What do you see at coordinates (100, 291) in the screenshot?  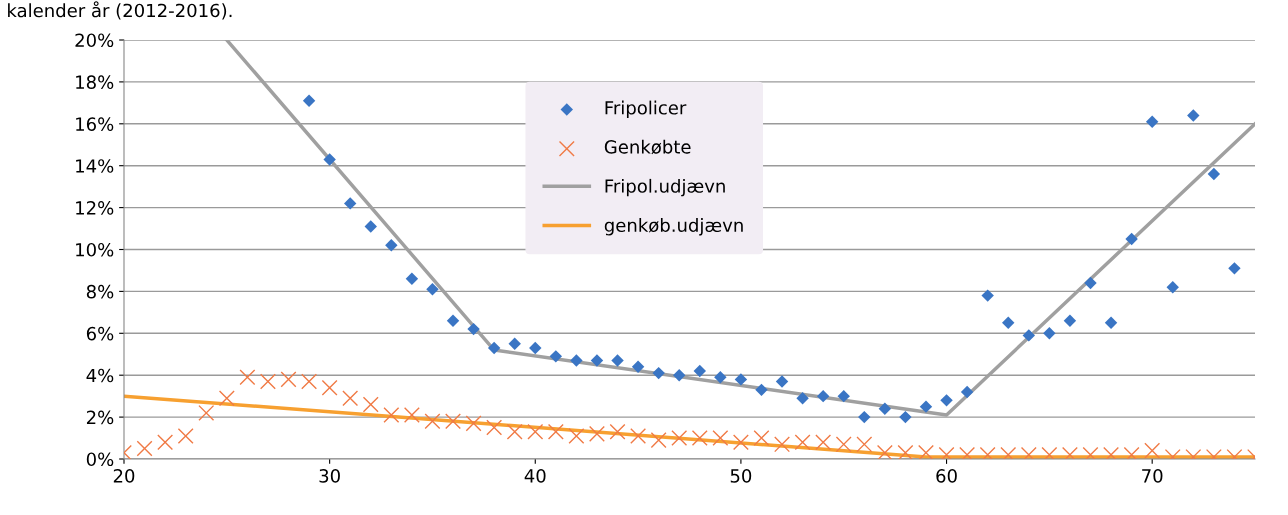 I see `y-tick-label: 8%` at bounding box center [100, 291].